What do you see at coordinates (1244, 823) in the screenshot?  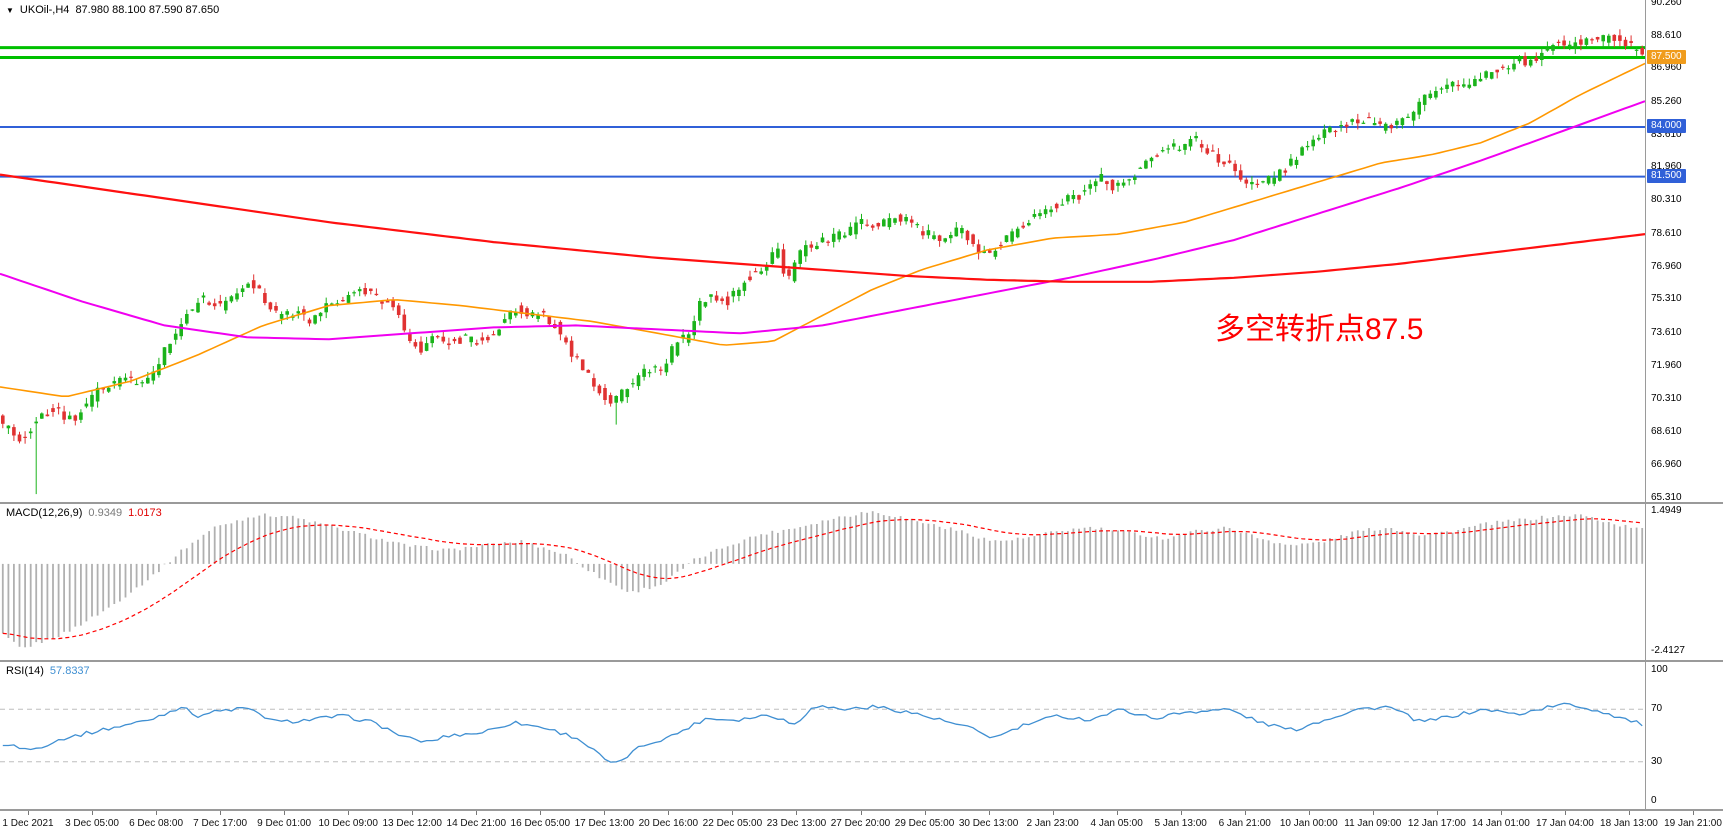 I see `time-axis-label: 6 Jan 21:00` at bounding box center [1244, 823].